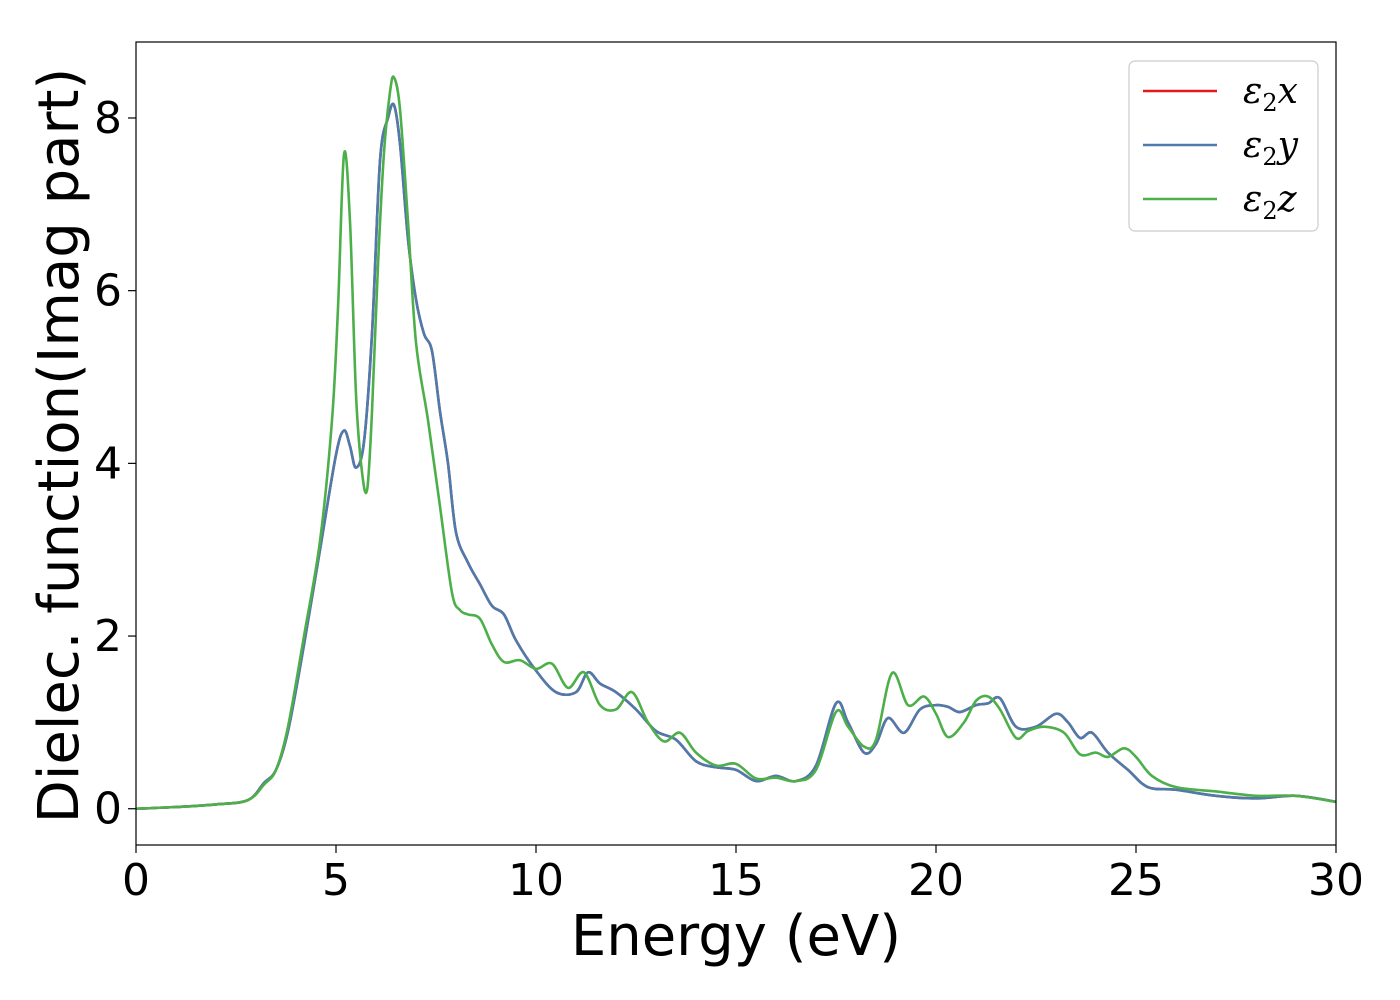 Image resolution: width=1400 pixels, height=1000 pixels. I want to click on y-axis-title: Dielec. function(Imag part), so click(59, 446).